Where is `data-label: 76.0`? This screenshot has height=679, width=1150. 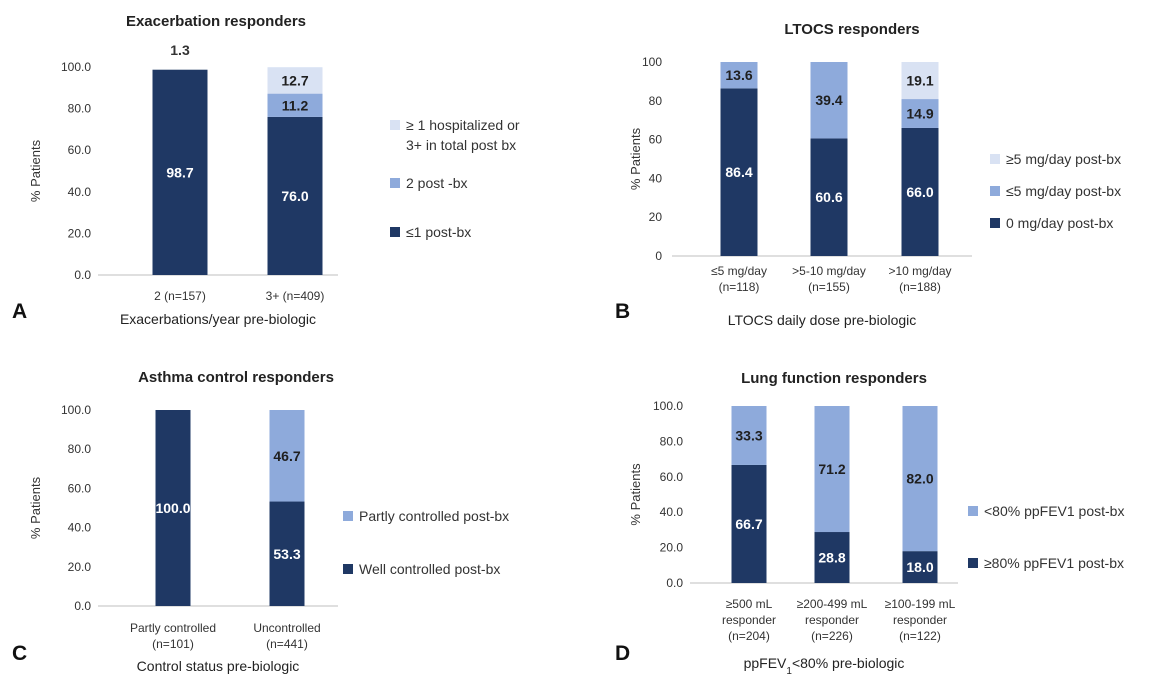
data-label: 76.0 is located at coordinates (294, 196).